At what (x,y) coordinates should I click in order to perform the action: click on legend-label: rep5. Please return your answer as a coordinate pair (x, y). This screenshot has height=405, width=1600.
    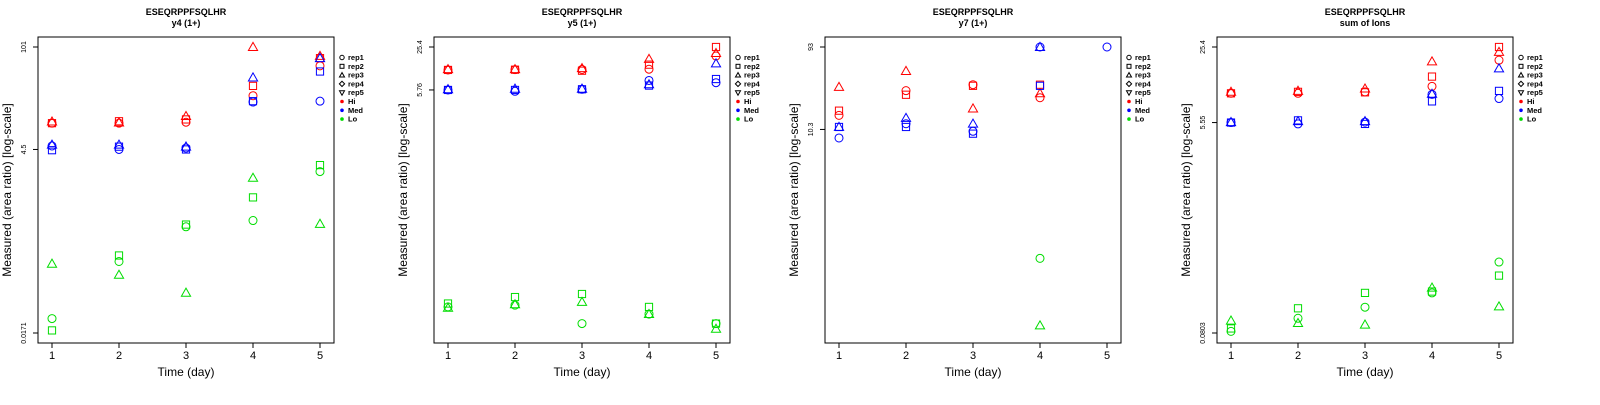
    Looking at the image, I should click on (356, 92).